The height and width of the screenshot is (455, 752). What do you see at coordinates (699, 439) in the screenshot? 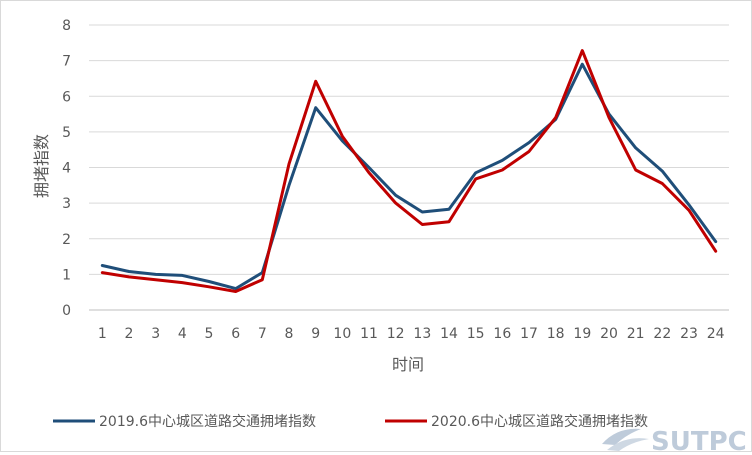
I see `watermark-text: SUTPC` at bounding box center [699, 439].